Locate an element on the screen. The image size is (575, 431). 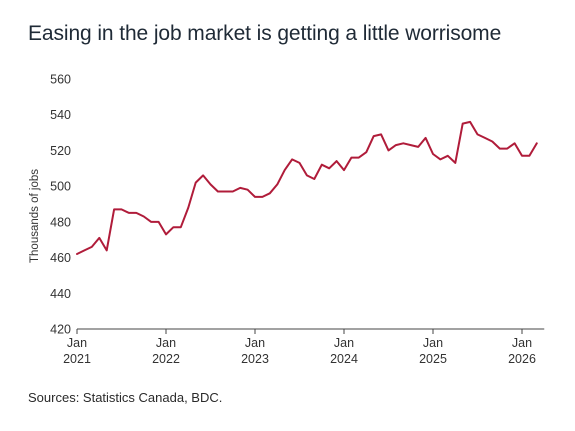
x-tick-label-year: 2024 is located at coordinates (344, 359).